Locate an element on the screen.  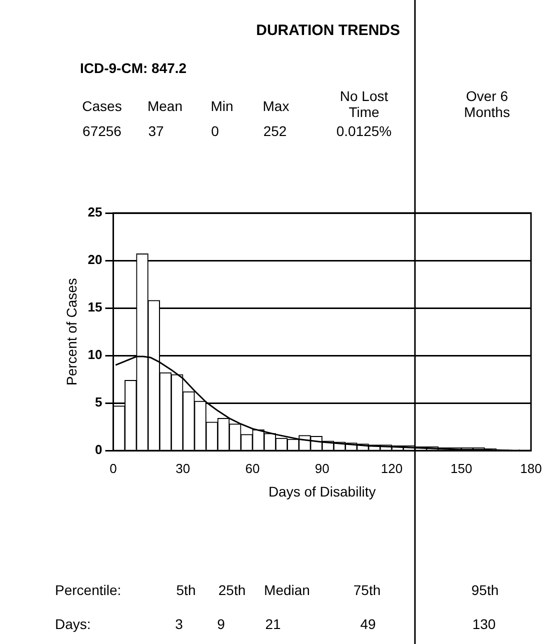
text: Days: is located at coordinates (73, 624).